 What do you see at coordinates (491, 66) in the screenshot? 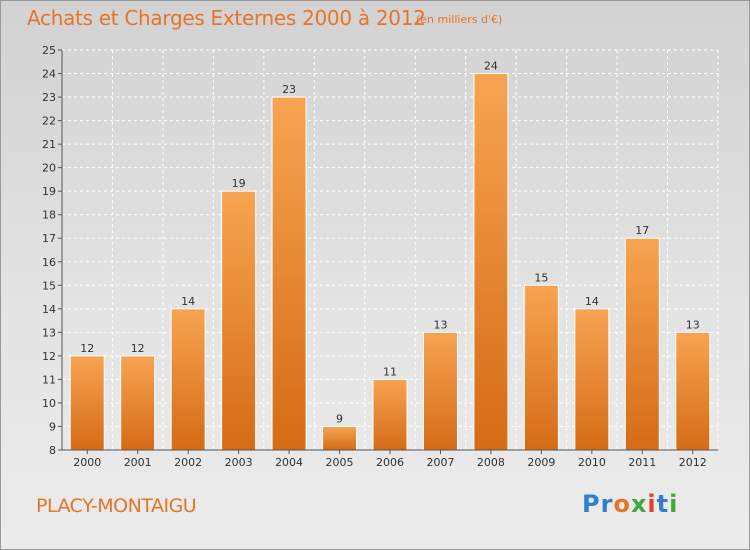
I see `data-label: 24` at bounding box center [491, 66].